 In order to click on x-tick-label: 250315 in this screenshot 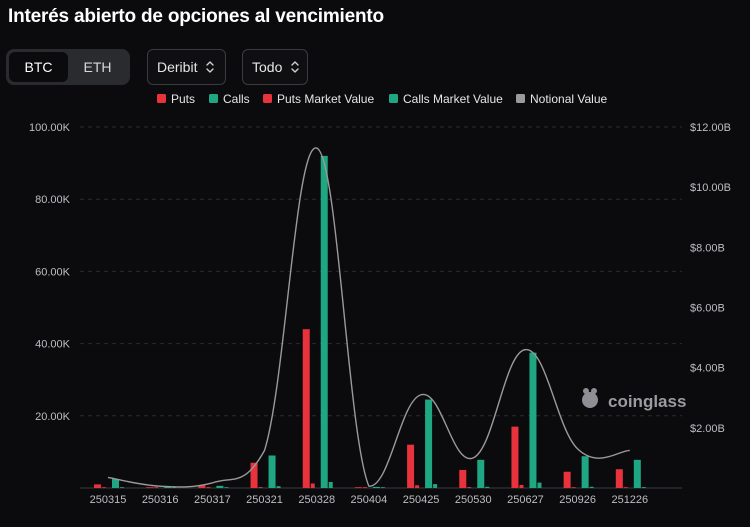, I will do `click(108, 500)`.